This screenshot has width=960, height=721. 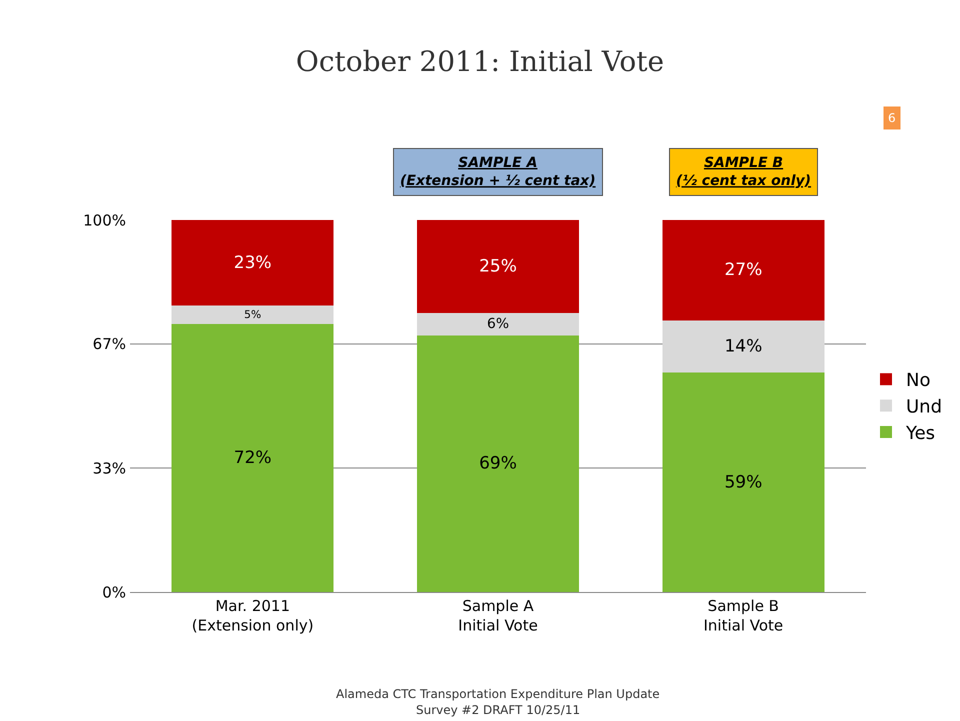 I want to click on data-label: 6%, so click(x=498, y=324).